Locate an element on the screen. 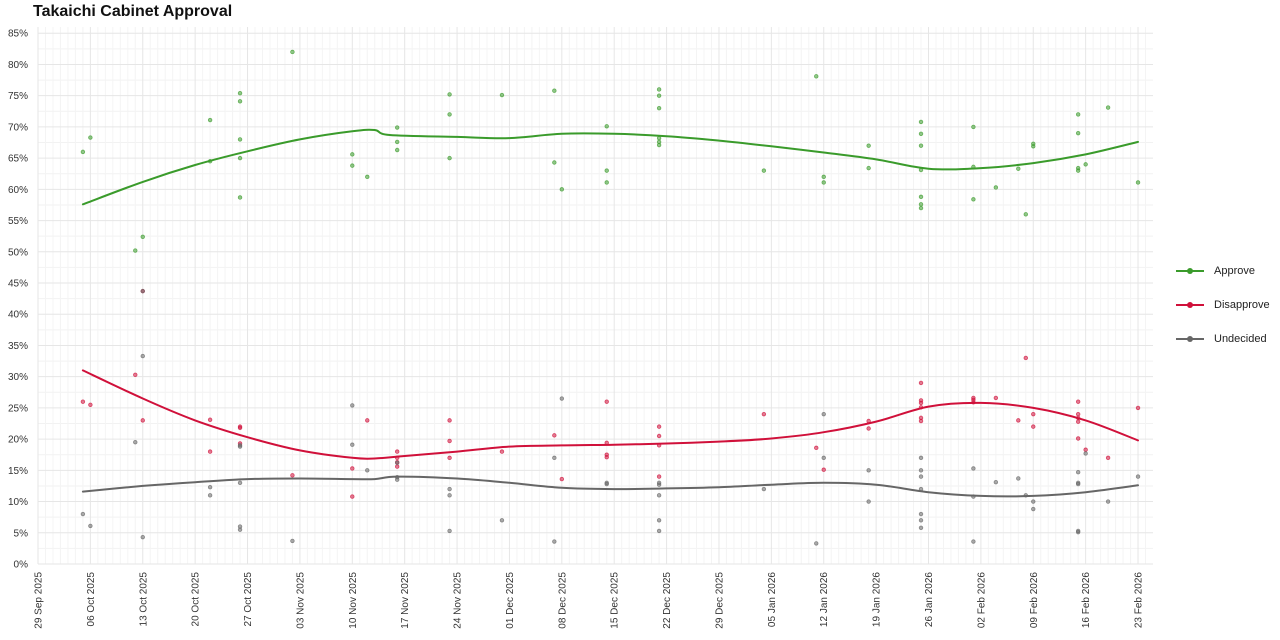 This screenshot has width=1280, height=640. x-tick-label: 29 Dec 2025 is located at coordinates (719, 600).